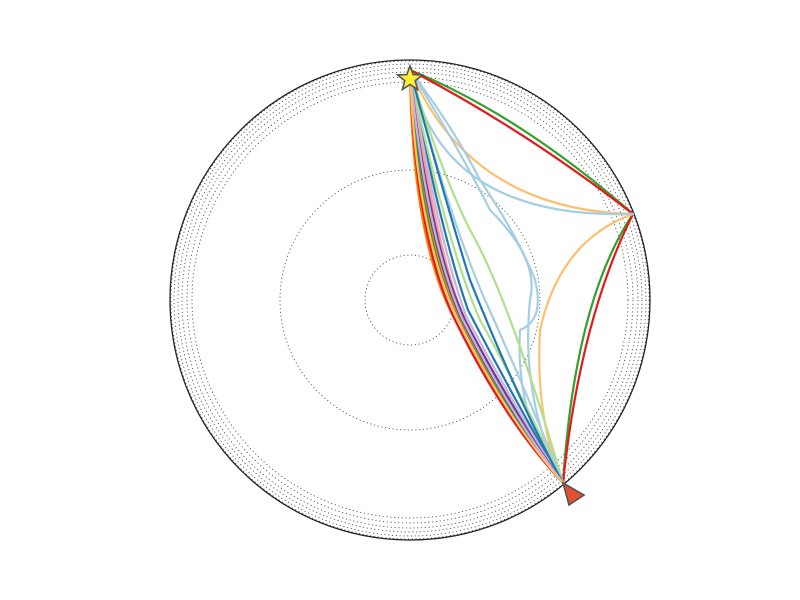 Image resolution: width=800 pixels, height=600 pixels. I want to click on direct-ray-path, so click(486, 276).